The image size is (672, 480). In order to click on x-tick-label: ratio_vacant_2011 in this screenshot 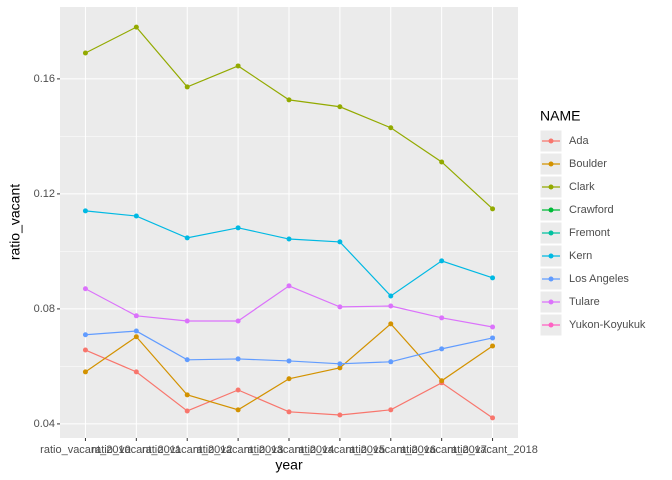, I will do `click(136, 450)`.